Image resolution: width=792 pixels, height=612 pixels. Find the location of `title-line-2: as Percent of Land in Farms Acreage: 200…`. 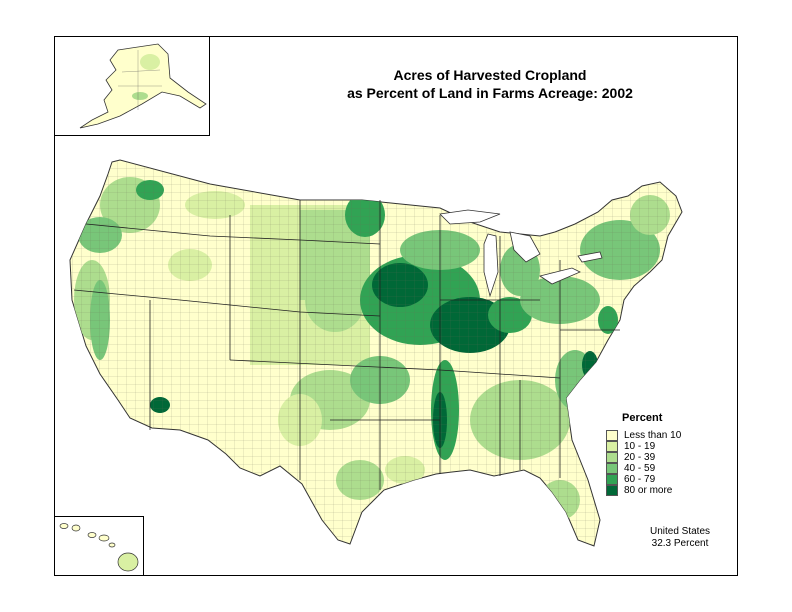

title-line-2: as Percent of Land in Farms Acreage: 200… is located at coordinates (490, 93).